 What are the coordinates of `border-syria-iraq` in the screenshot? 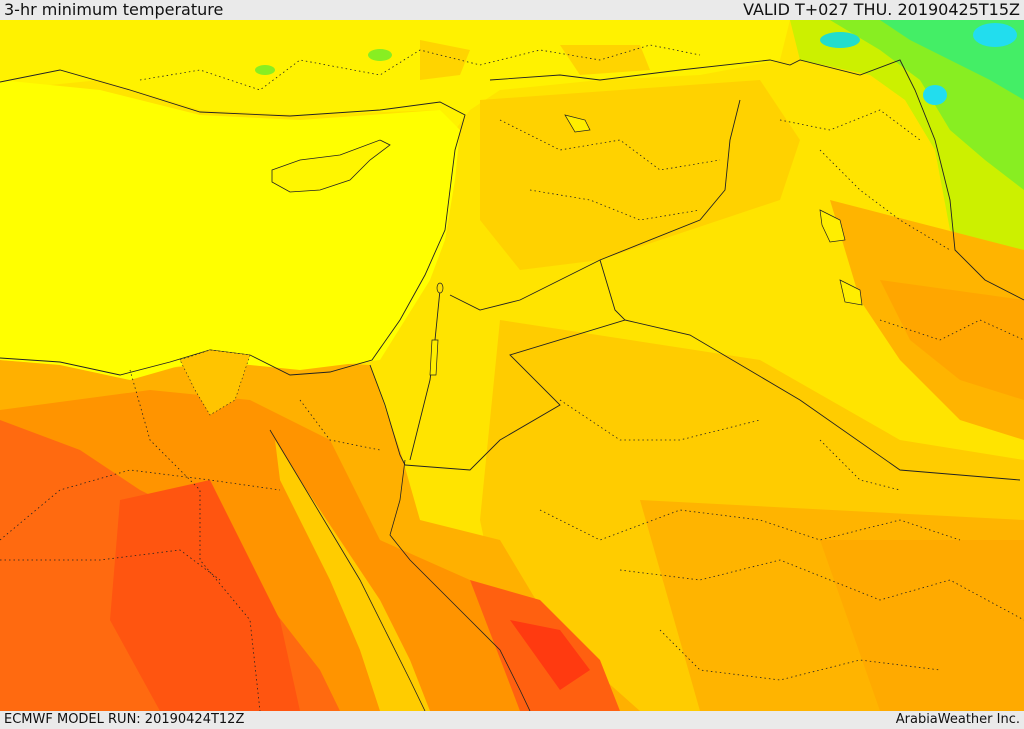 It's located at (595, 205).